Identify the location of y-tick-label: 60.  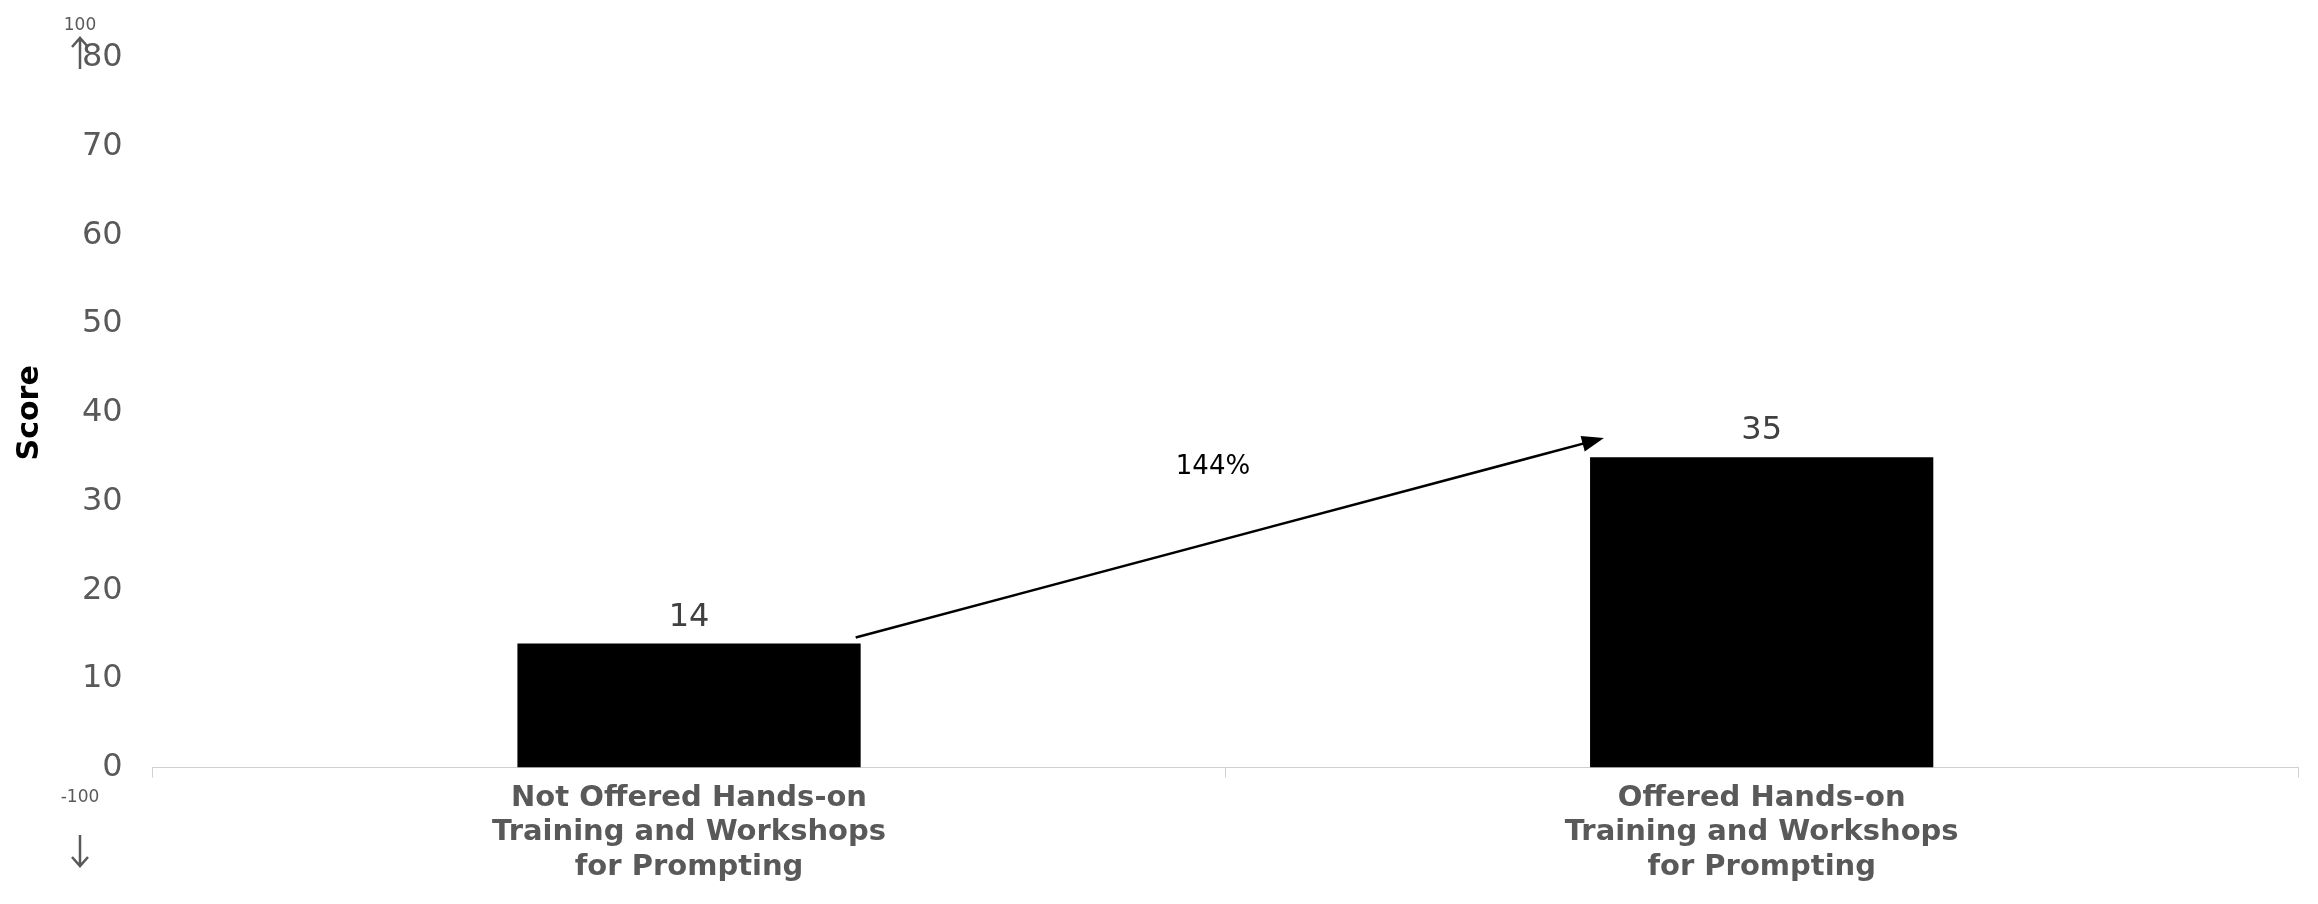
(102, 232).